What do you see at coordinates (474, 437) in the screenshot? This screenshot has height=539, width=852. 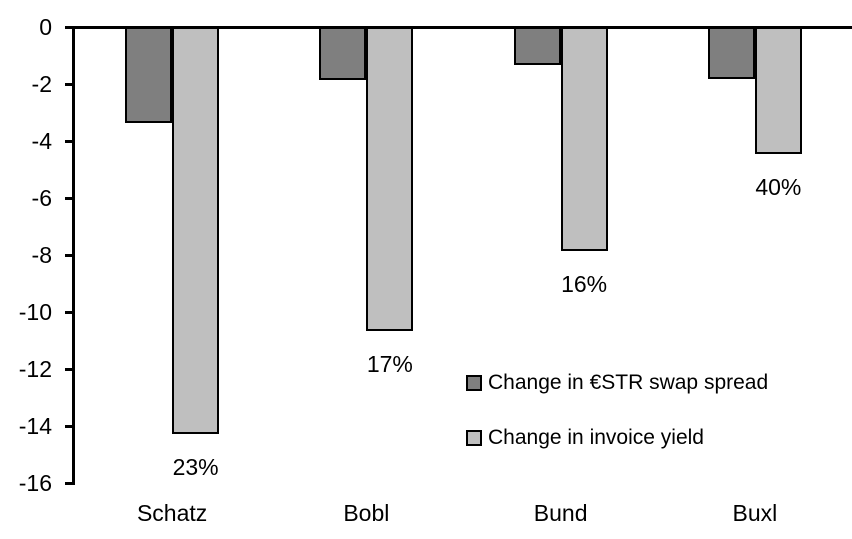 I see `legend-swatch-invoice-yield` at bounding box center [474, 437].